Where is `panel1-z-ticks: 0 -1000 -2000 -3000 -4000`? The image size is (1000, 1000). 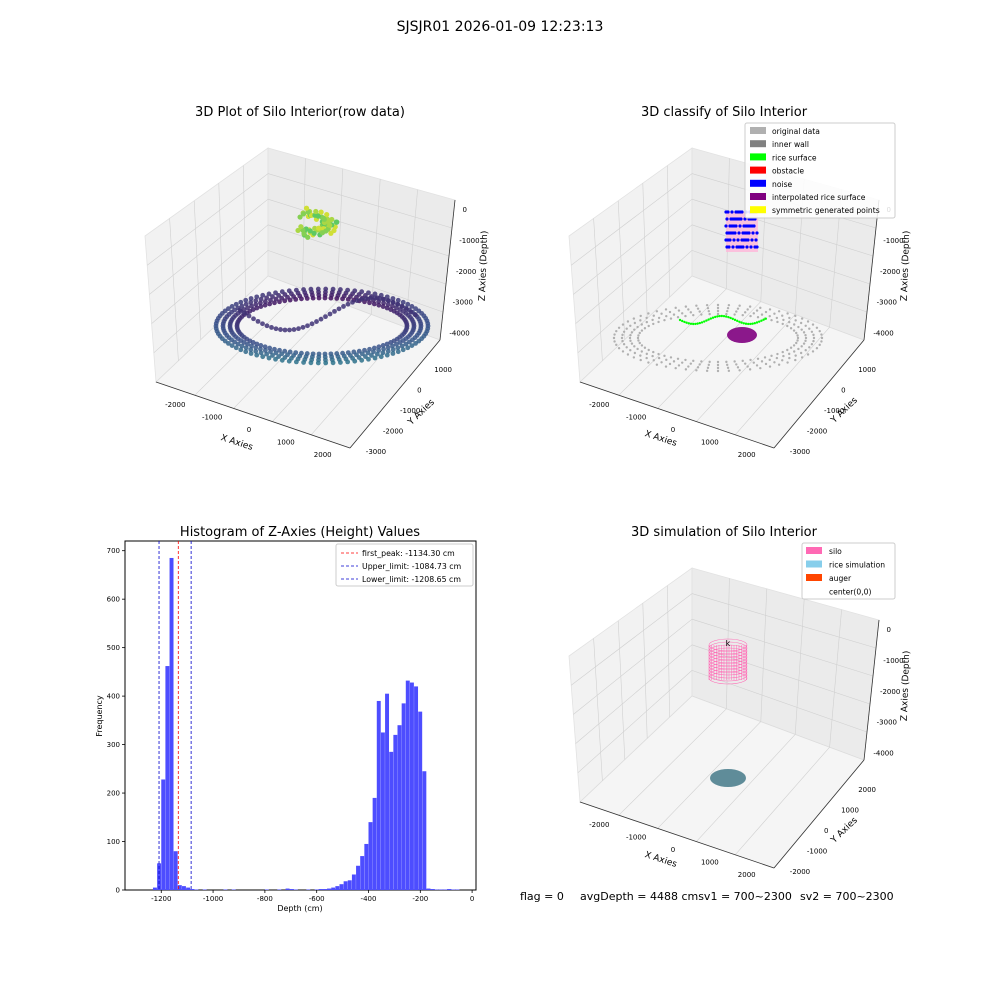 panel1-z-ticks: 0 -1000 -2000 -3000 -4000 is located at coordinates (464, 271).